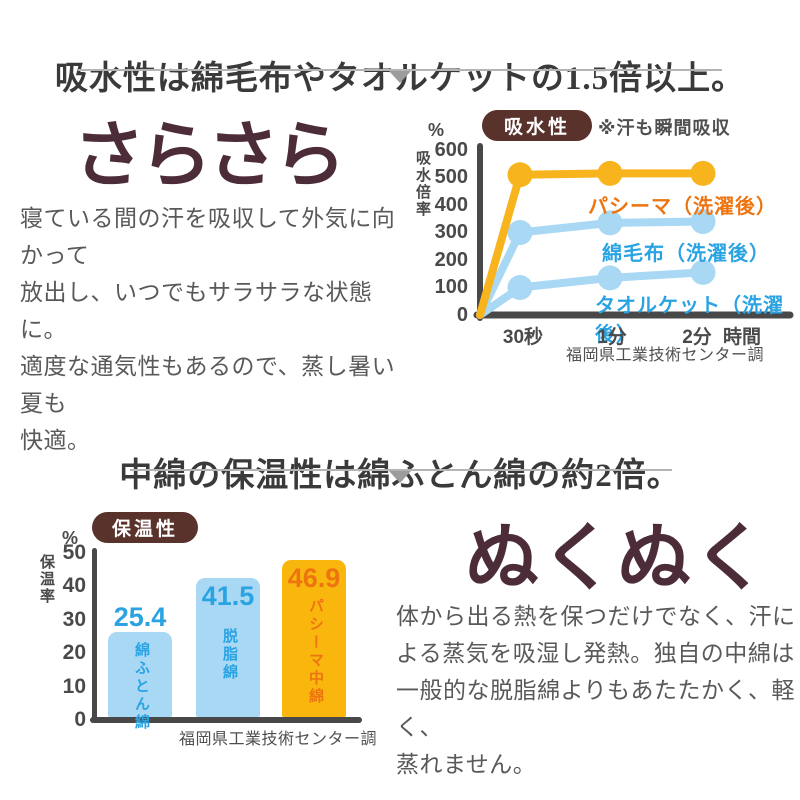  Describe the element at coordinates (140, 617) in the screenshot. I see `bar-value-cotton-futon: 25.4` at that location.